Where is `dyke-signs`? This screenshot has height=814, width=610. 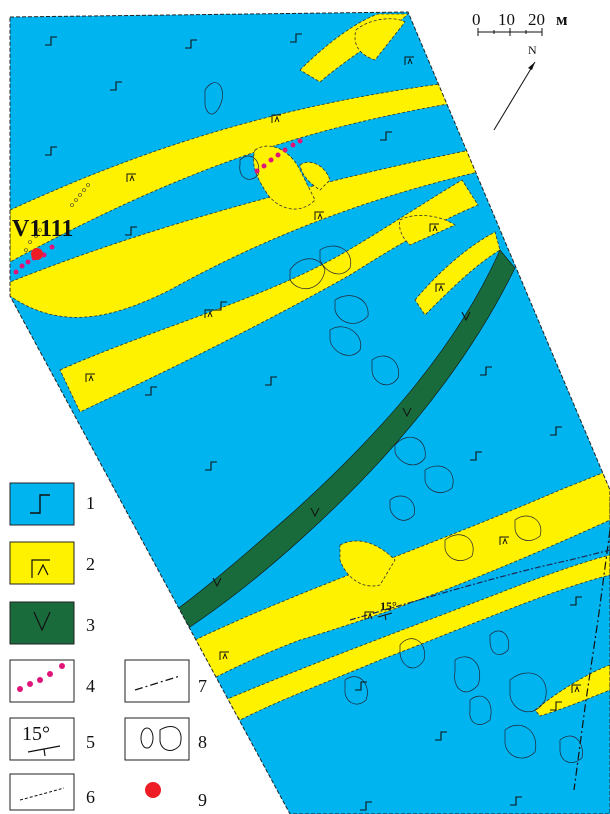
dyke-signs is located at coordinates (341, 449).